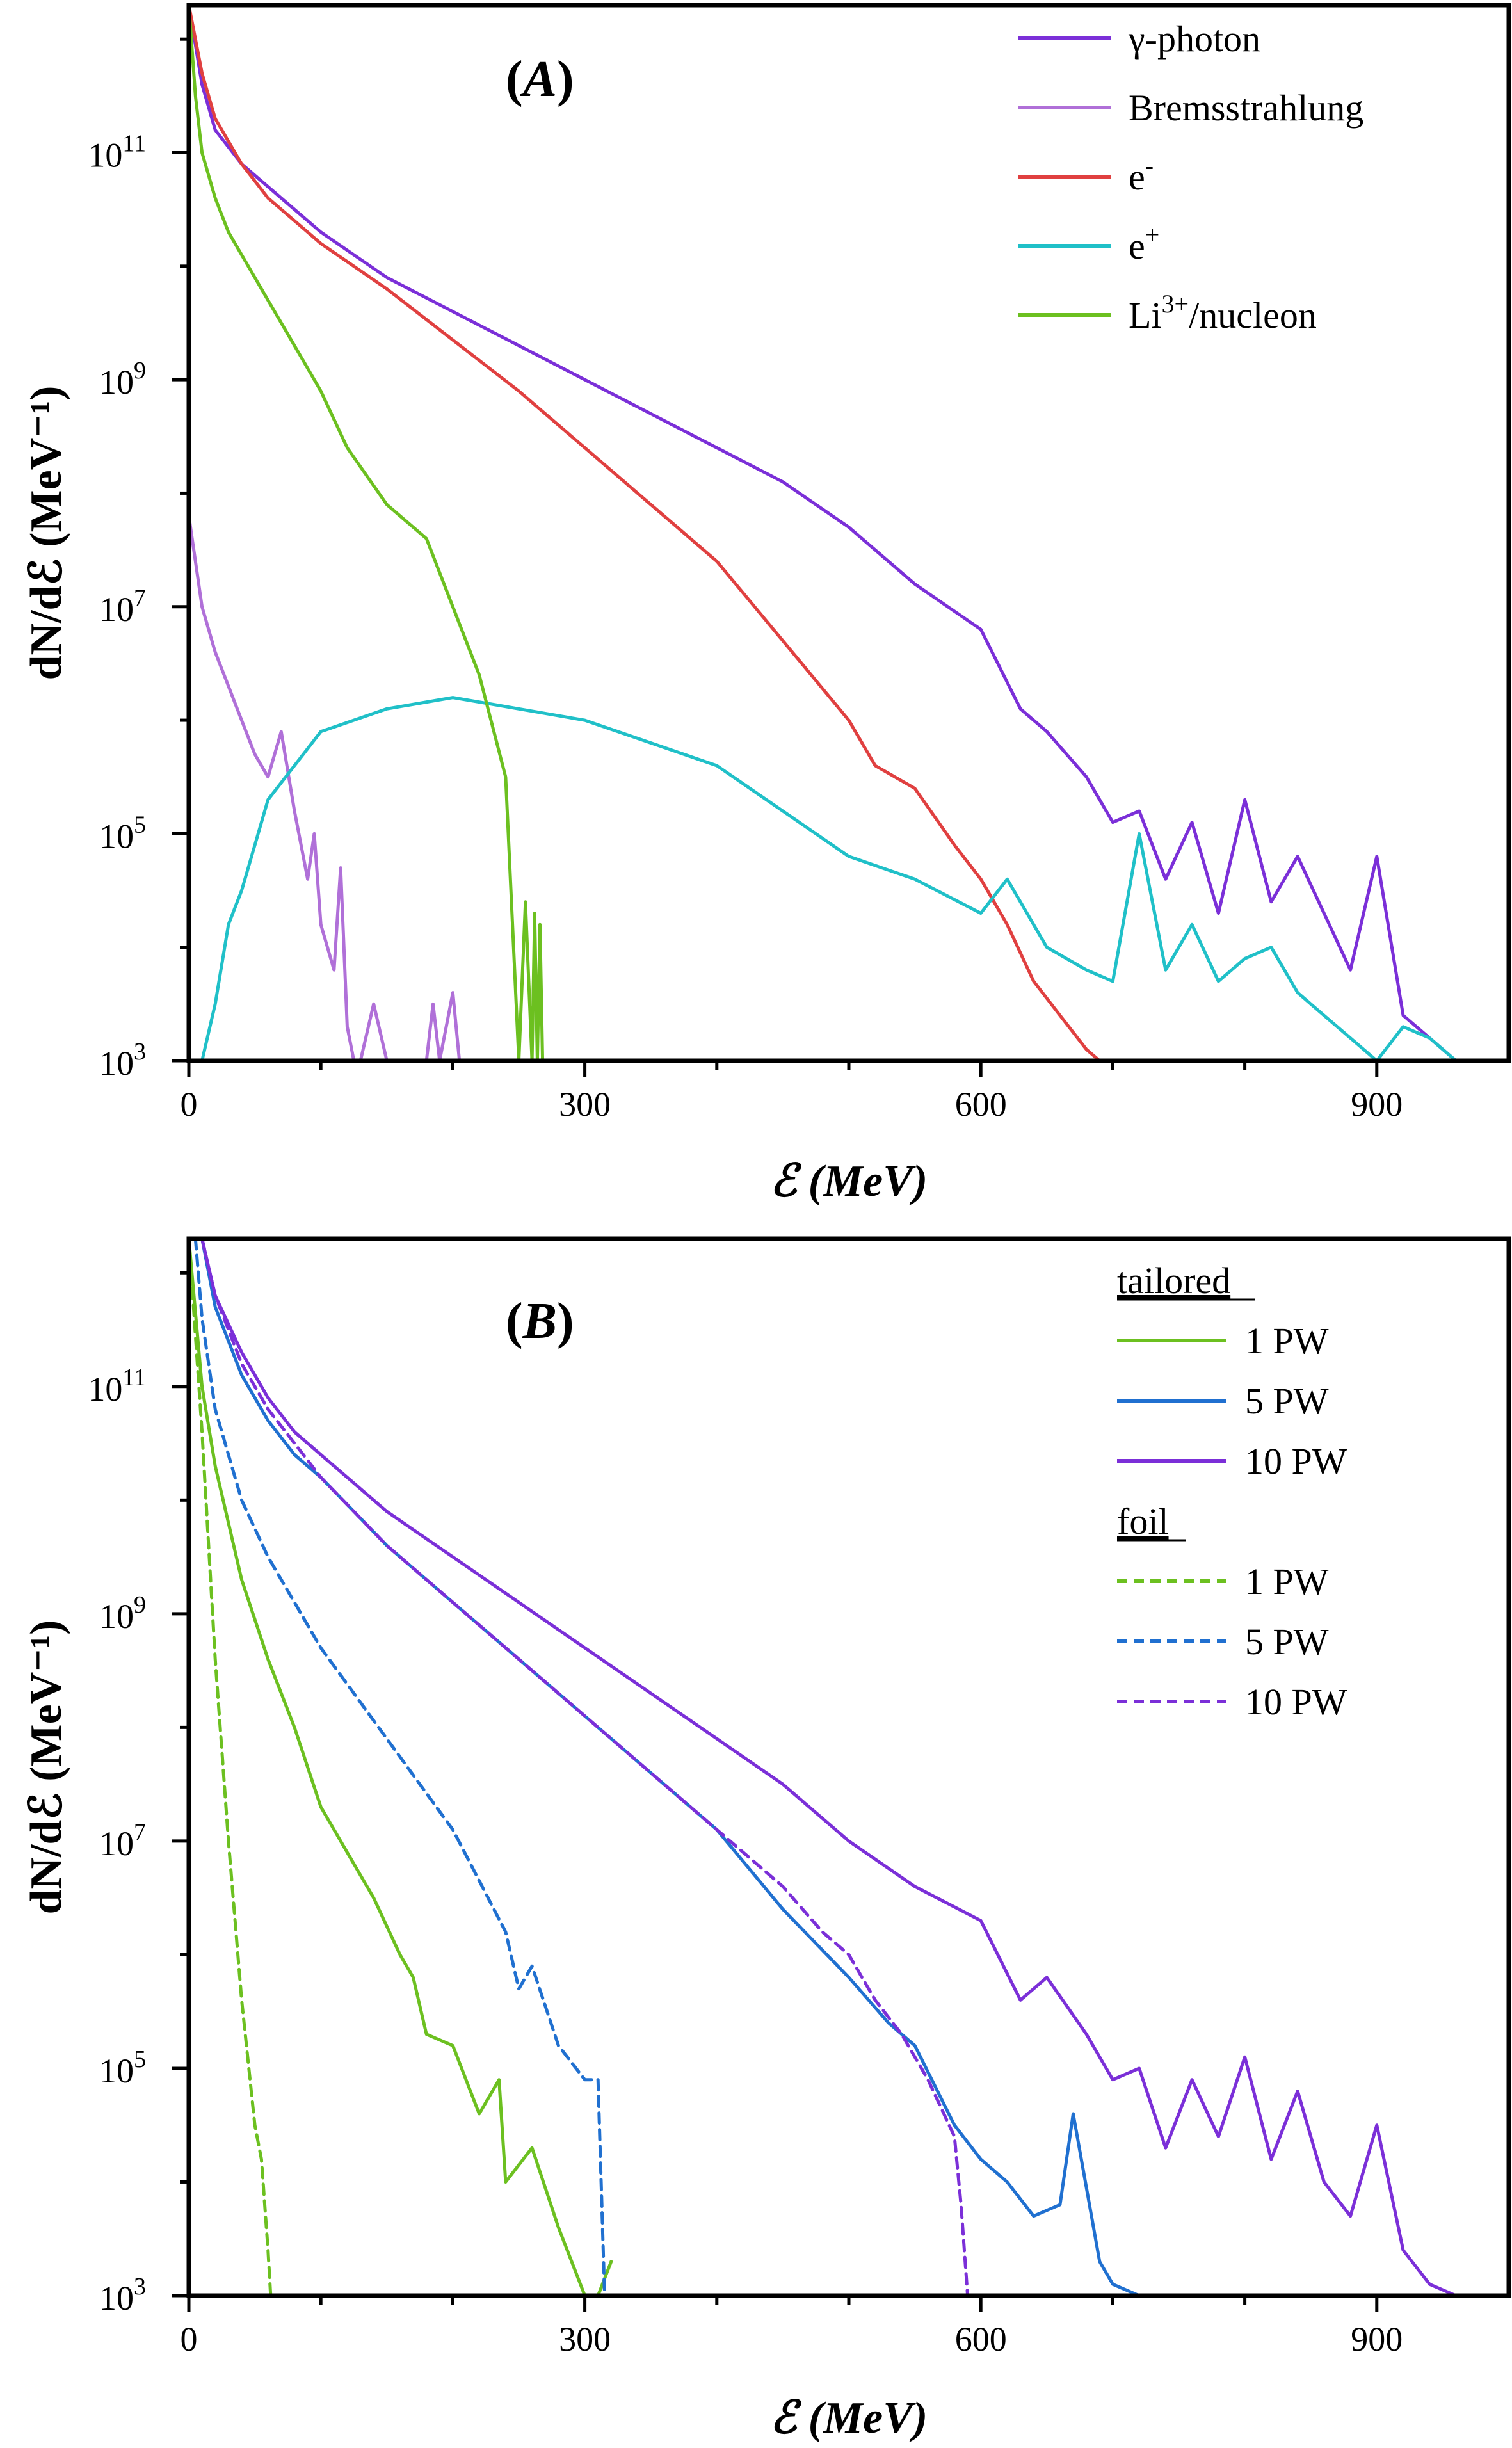  I want to click on legend-label: Bremsstrahlung, so click(1246, 108).